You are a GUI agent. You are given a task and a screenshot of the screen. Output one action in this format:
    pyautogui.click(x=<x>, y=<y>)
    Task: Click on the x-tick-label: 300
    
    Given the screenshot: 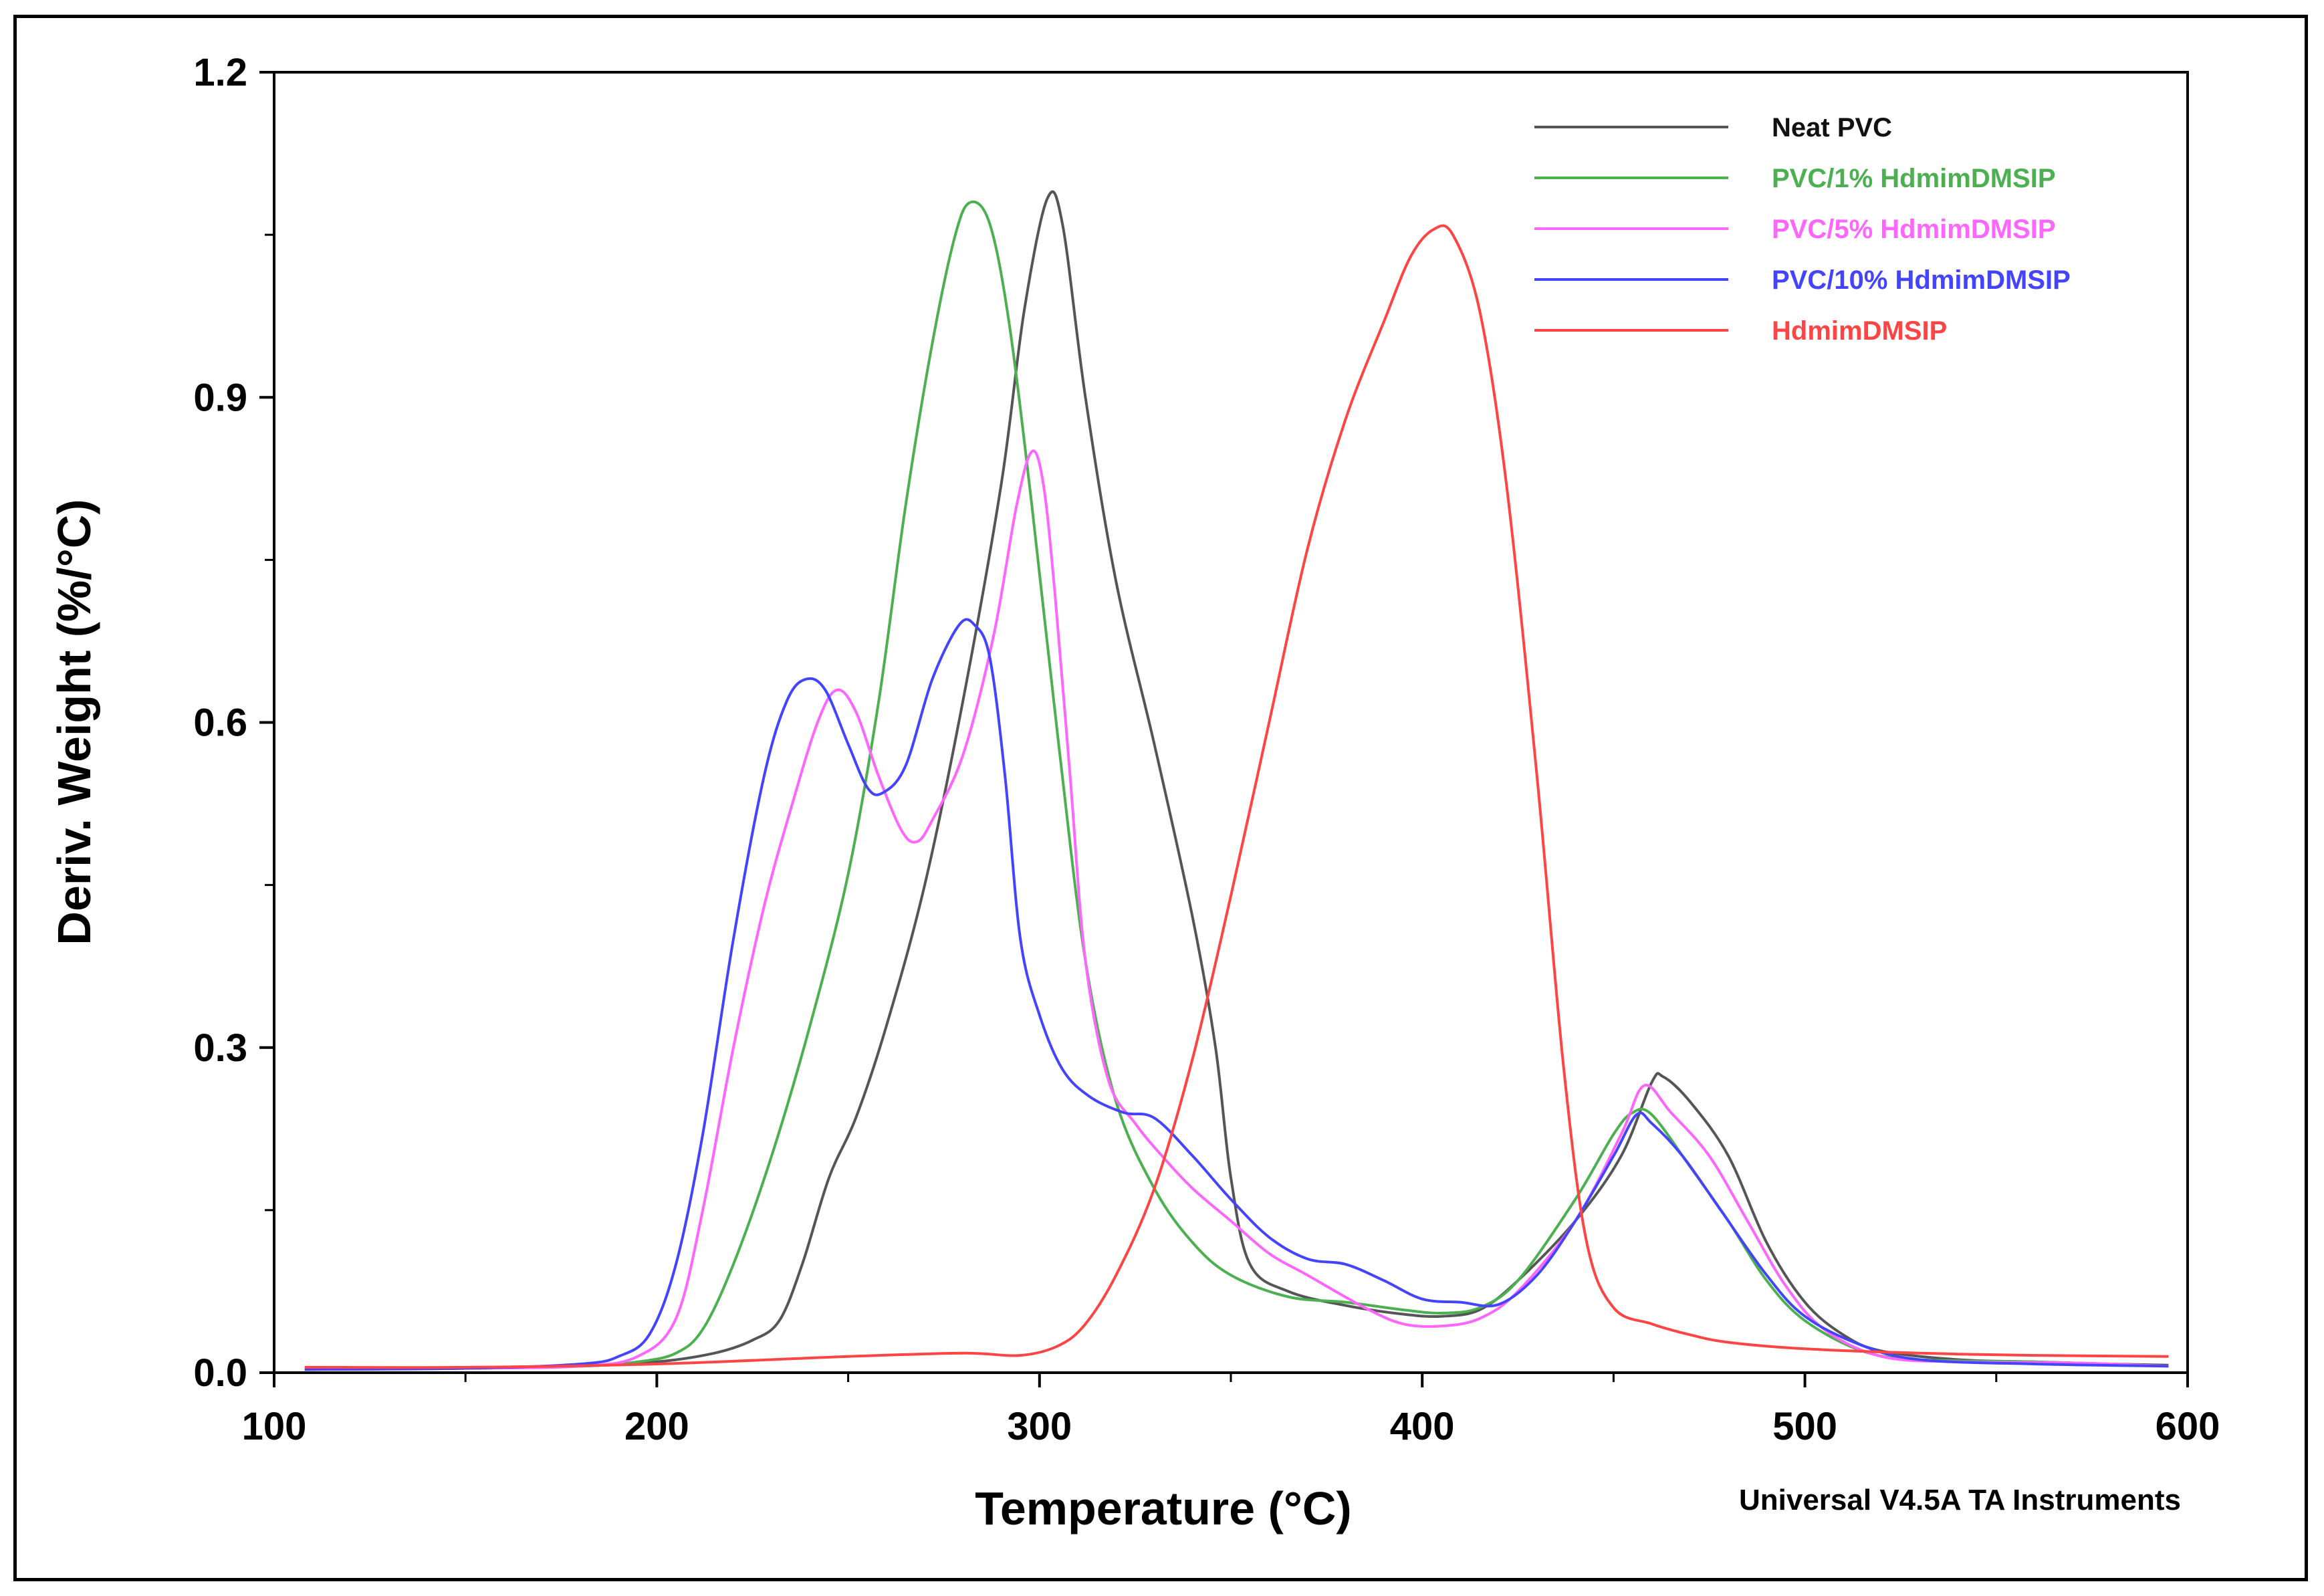 What is the action you would take?
    pyautogui.click(x=1039, y=1426)
    